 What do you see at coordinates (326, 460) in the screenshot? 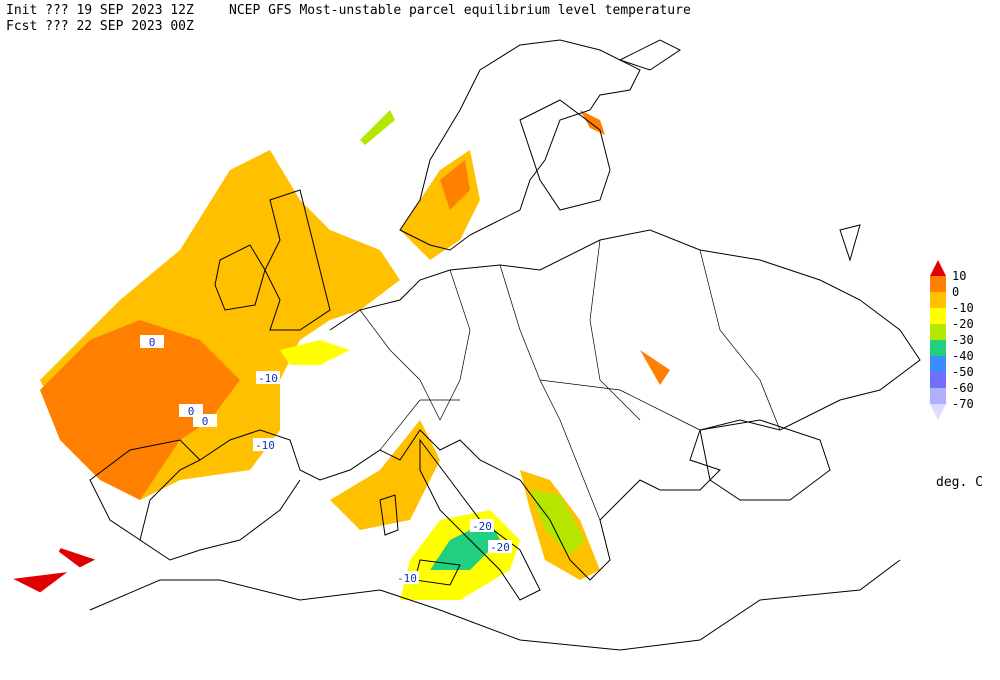
I see `contour-labels: 000-10-10-20-20-10` at bounding box center [326, 460].